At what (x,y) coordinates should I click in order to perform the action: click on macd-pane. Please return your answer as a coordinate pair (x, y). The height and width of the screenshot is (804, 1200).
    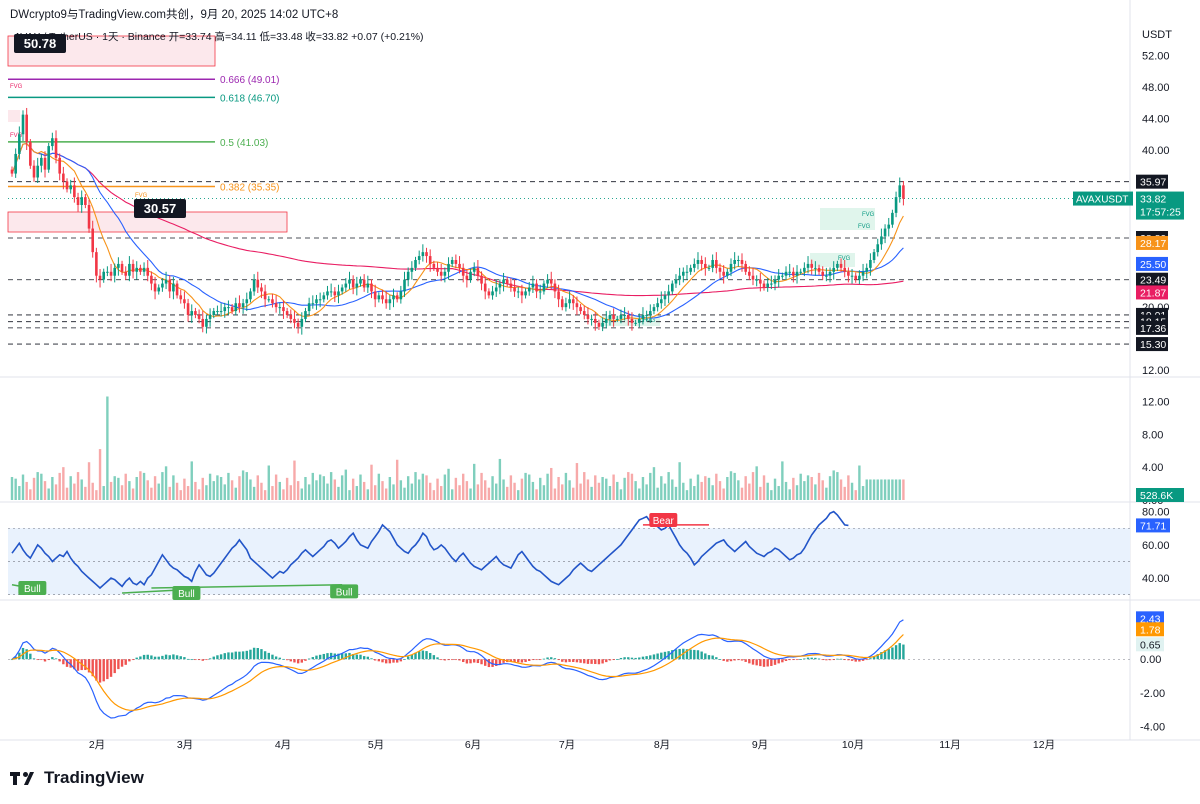
    Looking at the image, I should click on (569, 669).